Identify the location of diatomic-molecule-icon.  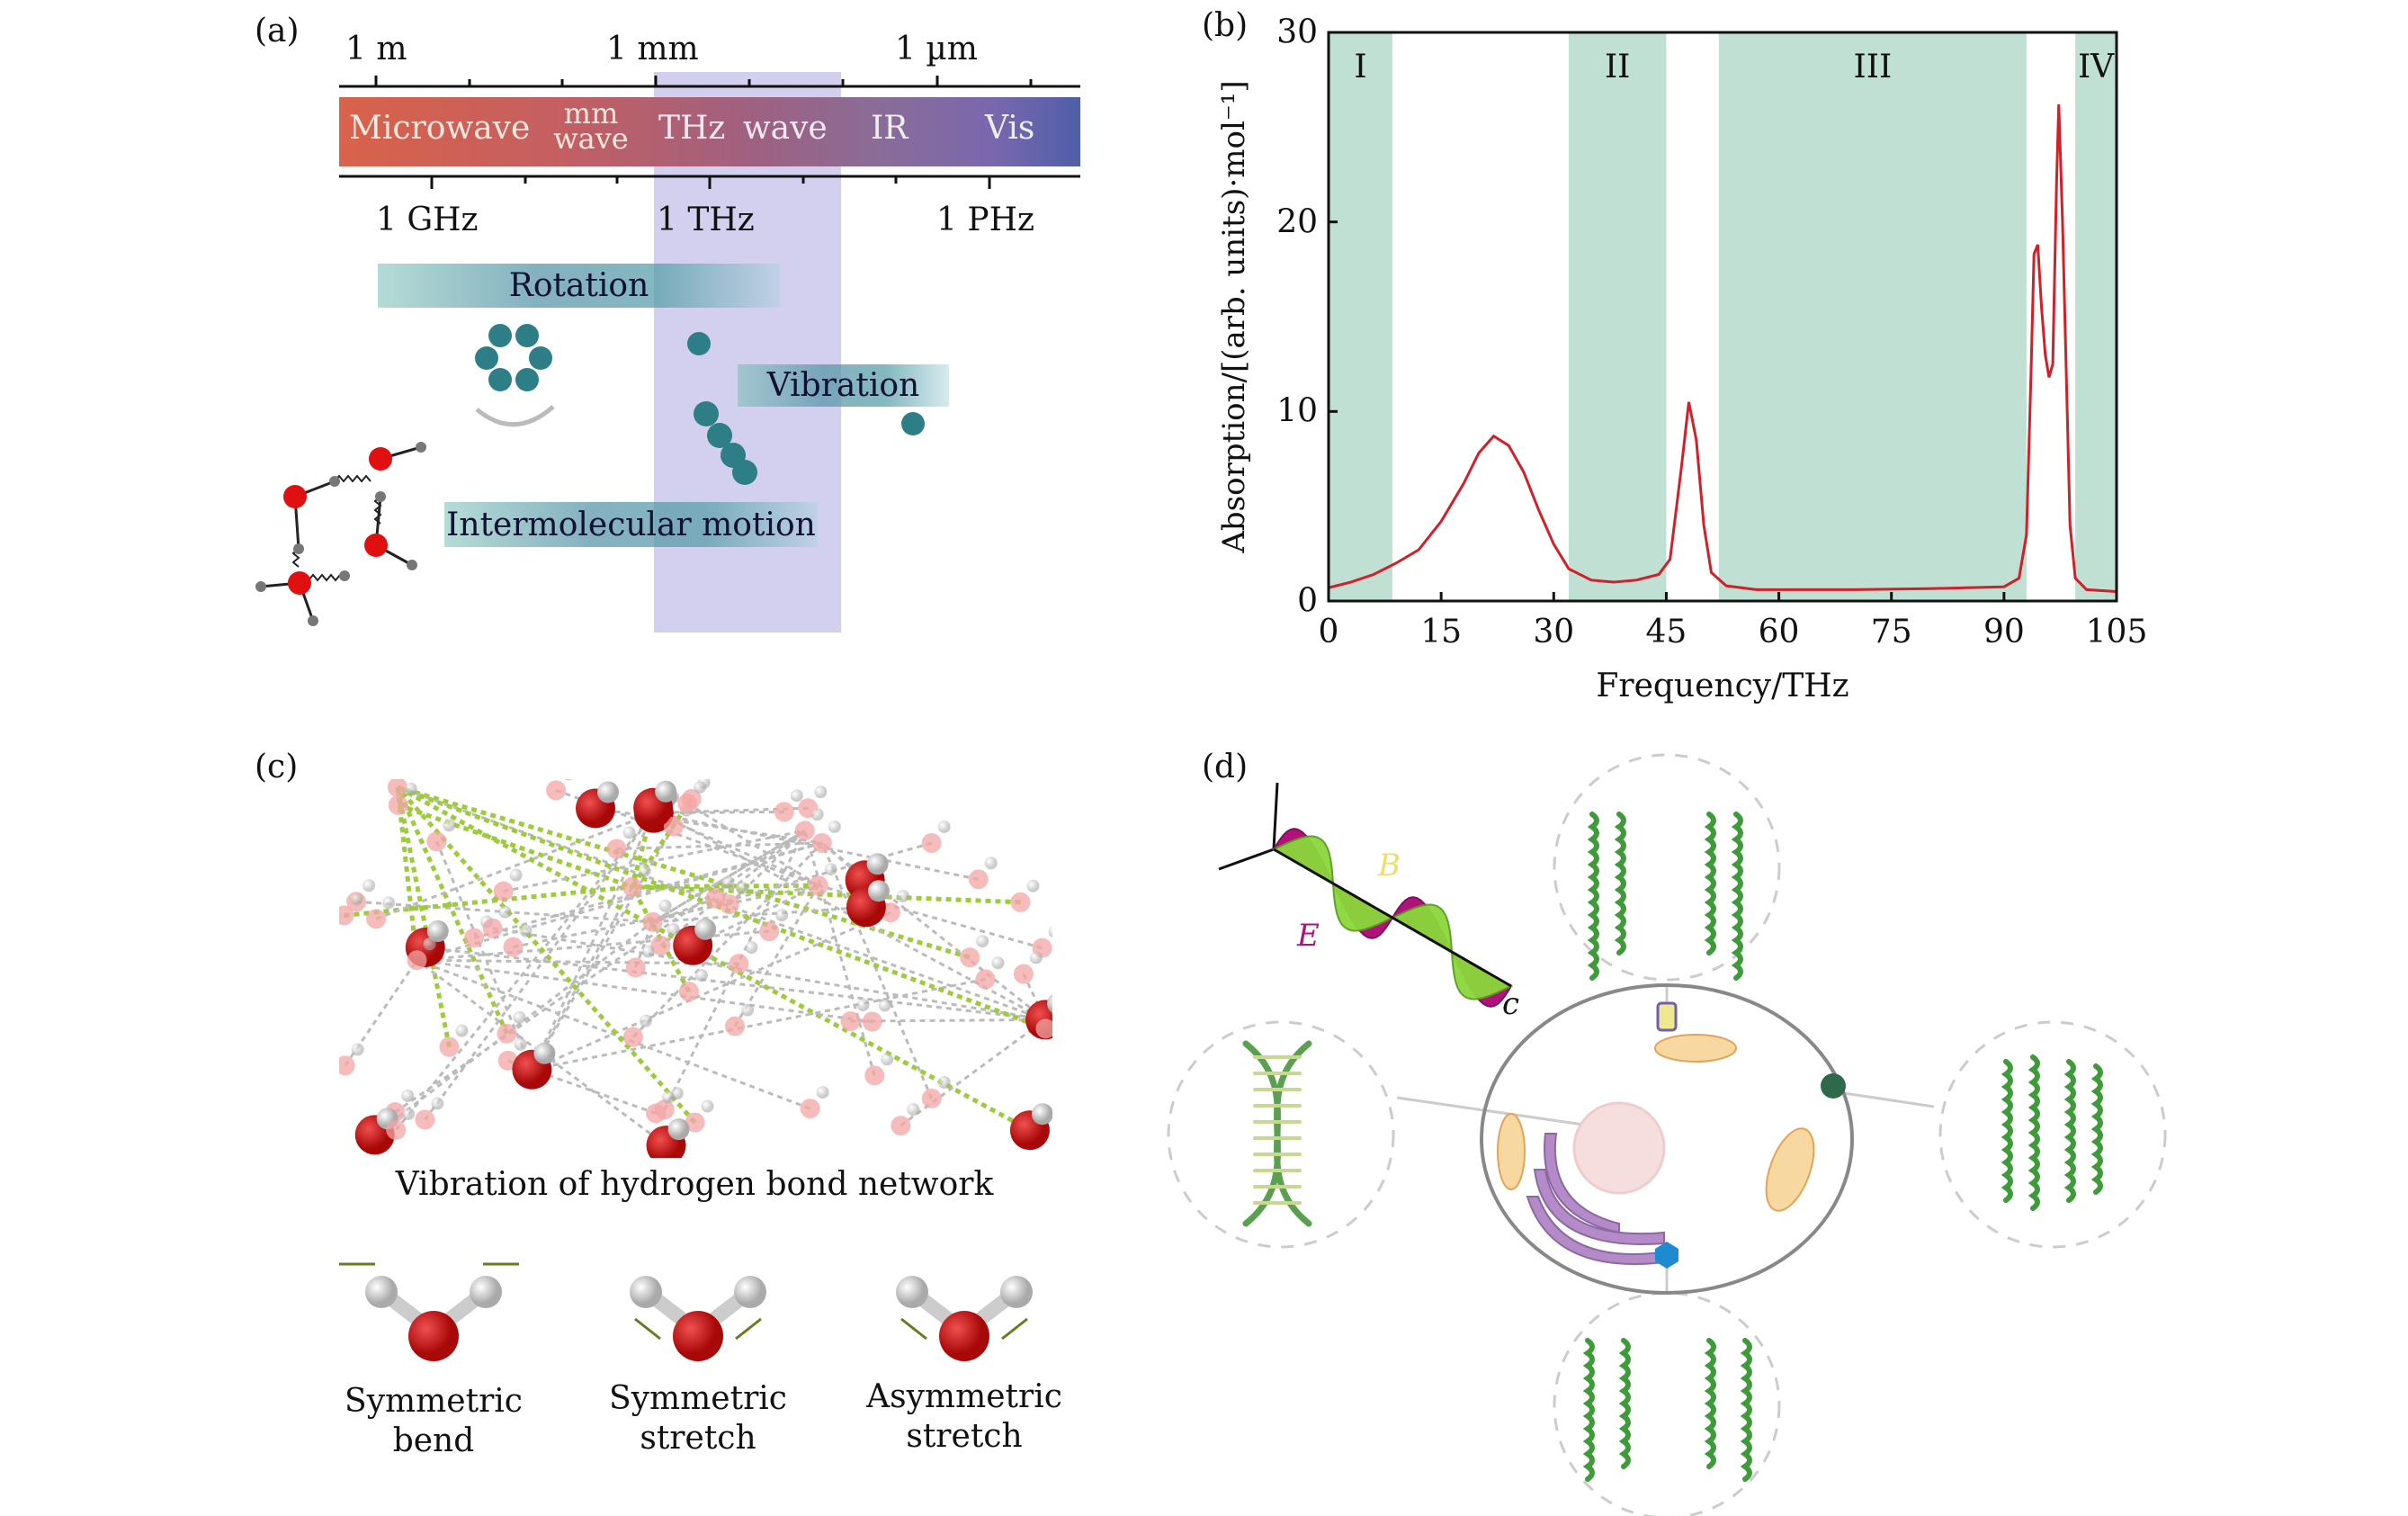
(913, 423).